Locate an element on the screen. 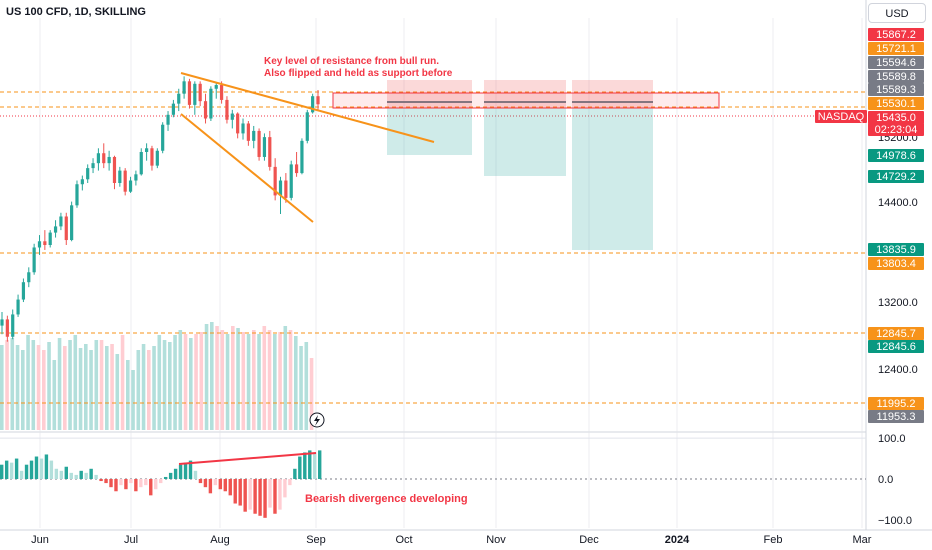 Image resolution: width=932 pixels, height=550 pixels. price-label-text: 13803.4 is located at coordinates (896, 264).